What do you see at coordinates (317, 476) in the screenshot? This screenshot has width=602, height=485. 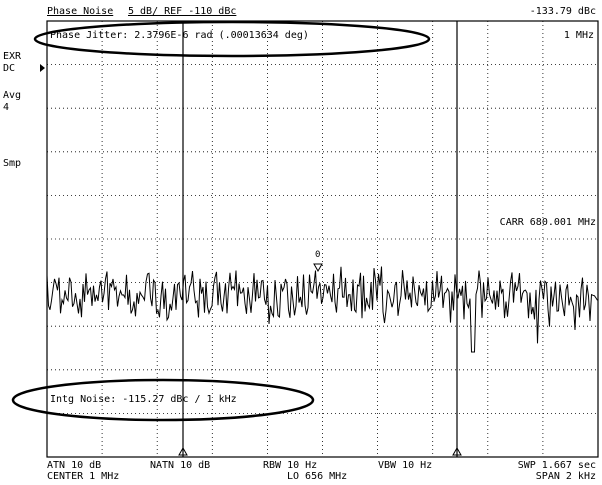 I see `lo-readout: LO 656 MHz` at bounding box center [317, 476].